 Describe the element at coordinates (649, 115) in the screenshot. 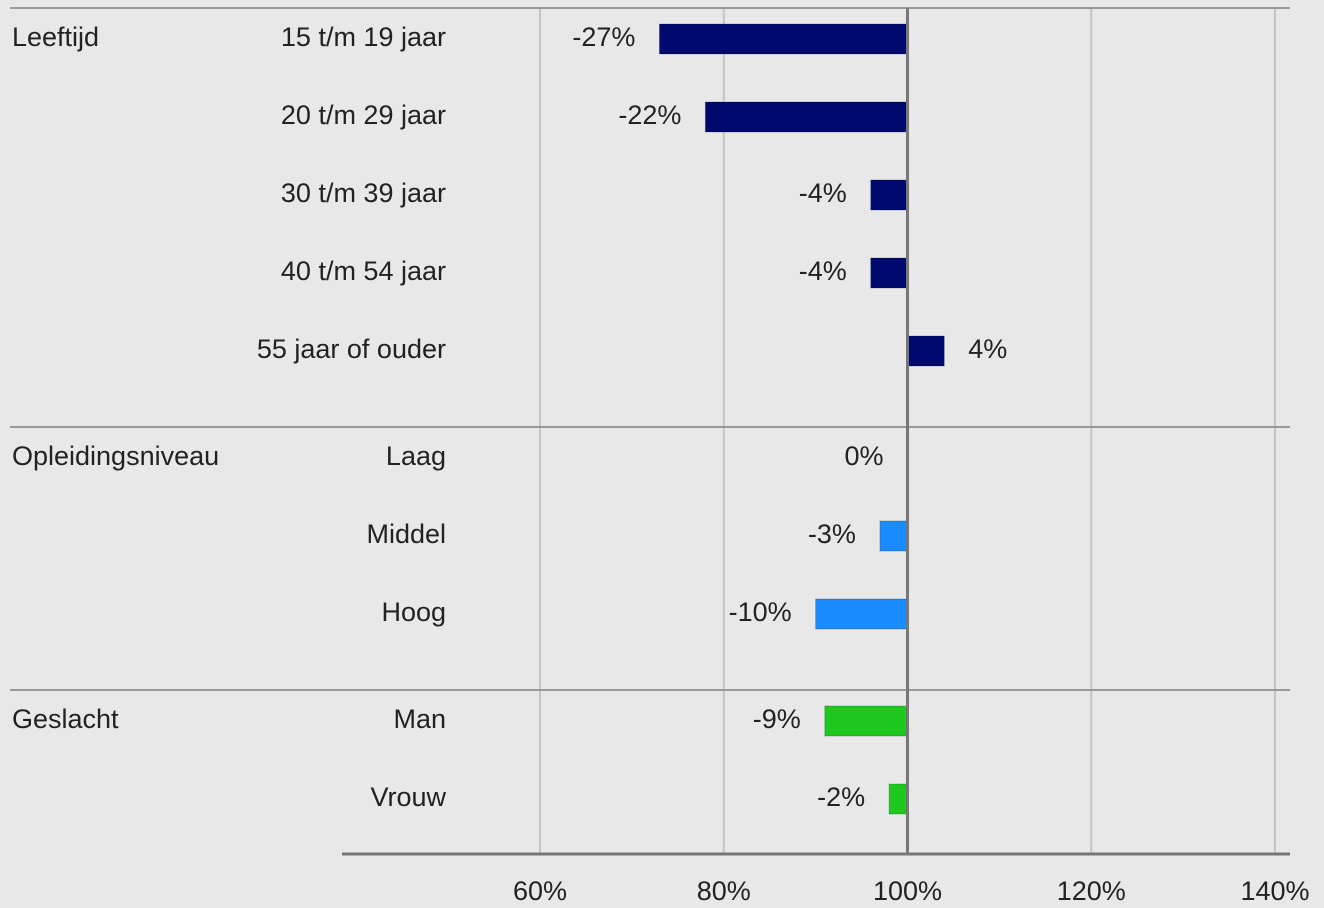

I see `value-label: -22%` at that location.